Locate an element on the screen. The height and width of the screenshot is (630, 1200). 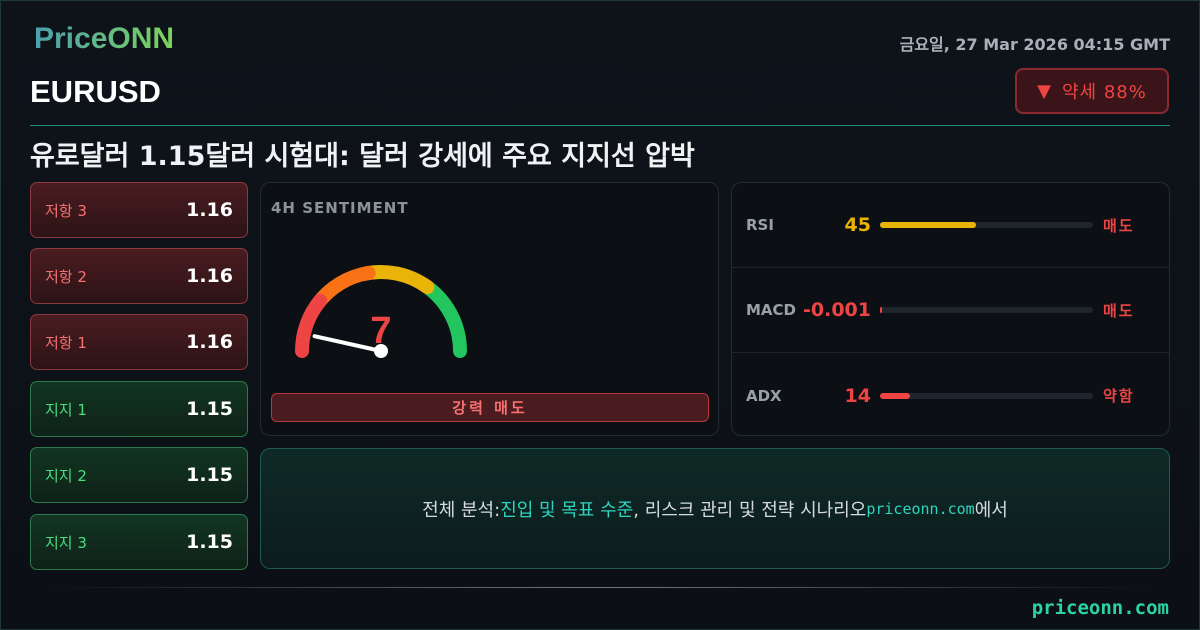
symbol-title: EURUSD is located at coordinates (95, 91).